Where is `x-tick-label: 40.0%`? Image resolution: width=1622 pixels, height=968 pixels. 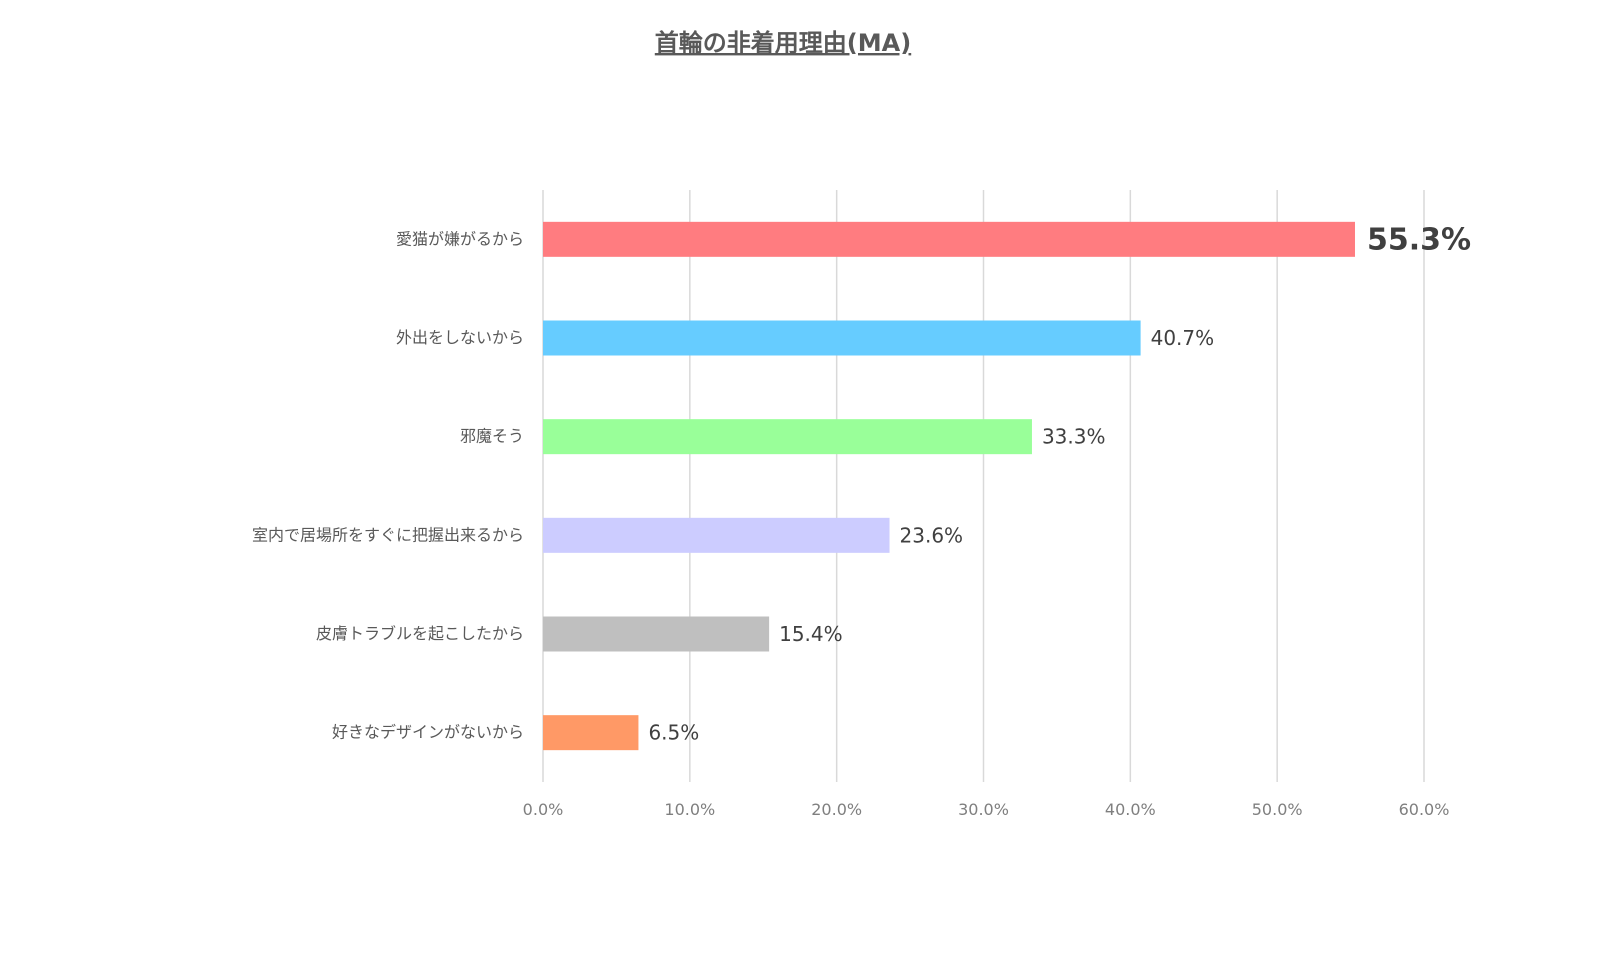 x-tick-label: 40.0% is located at coordinates (1130, 809).